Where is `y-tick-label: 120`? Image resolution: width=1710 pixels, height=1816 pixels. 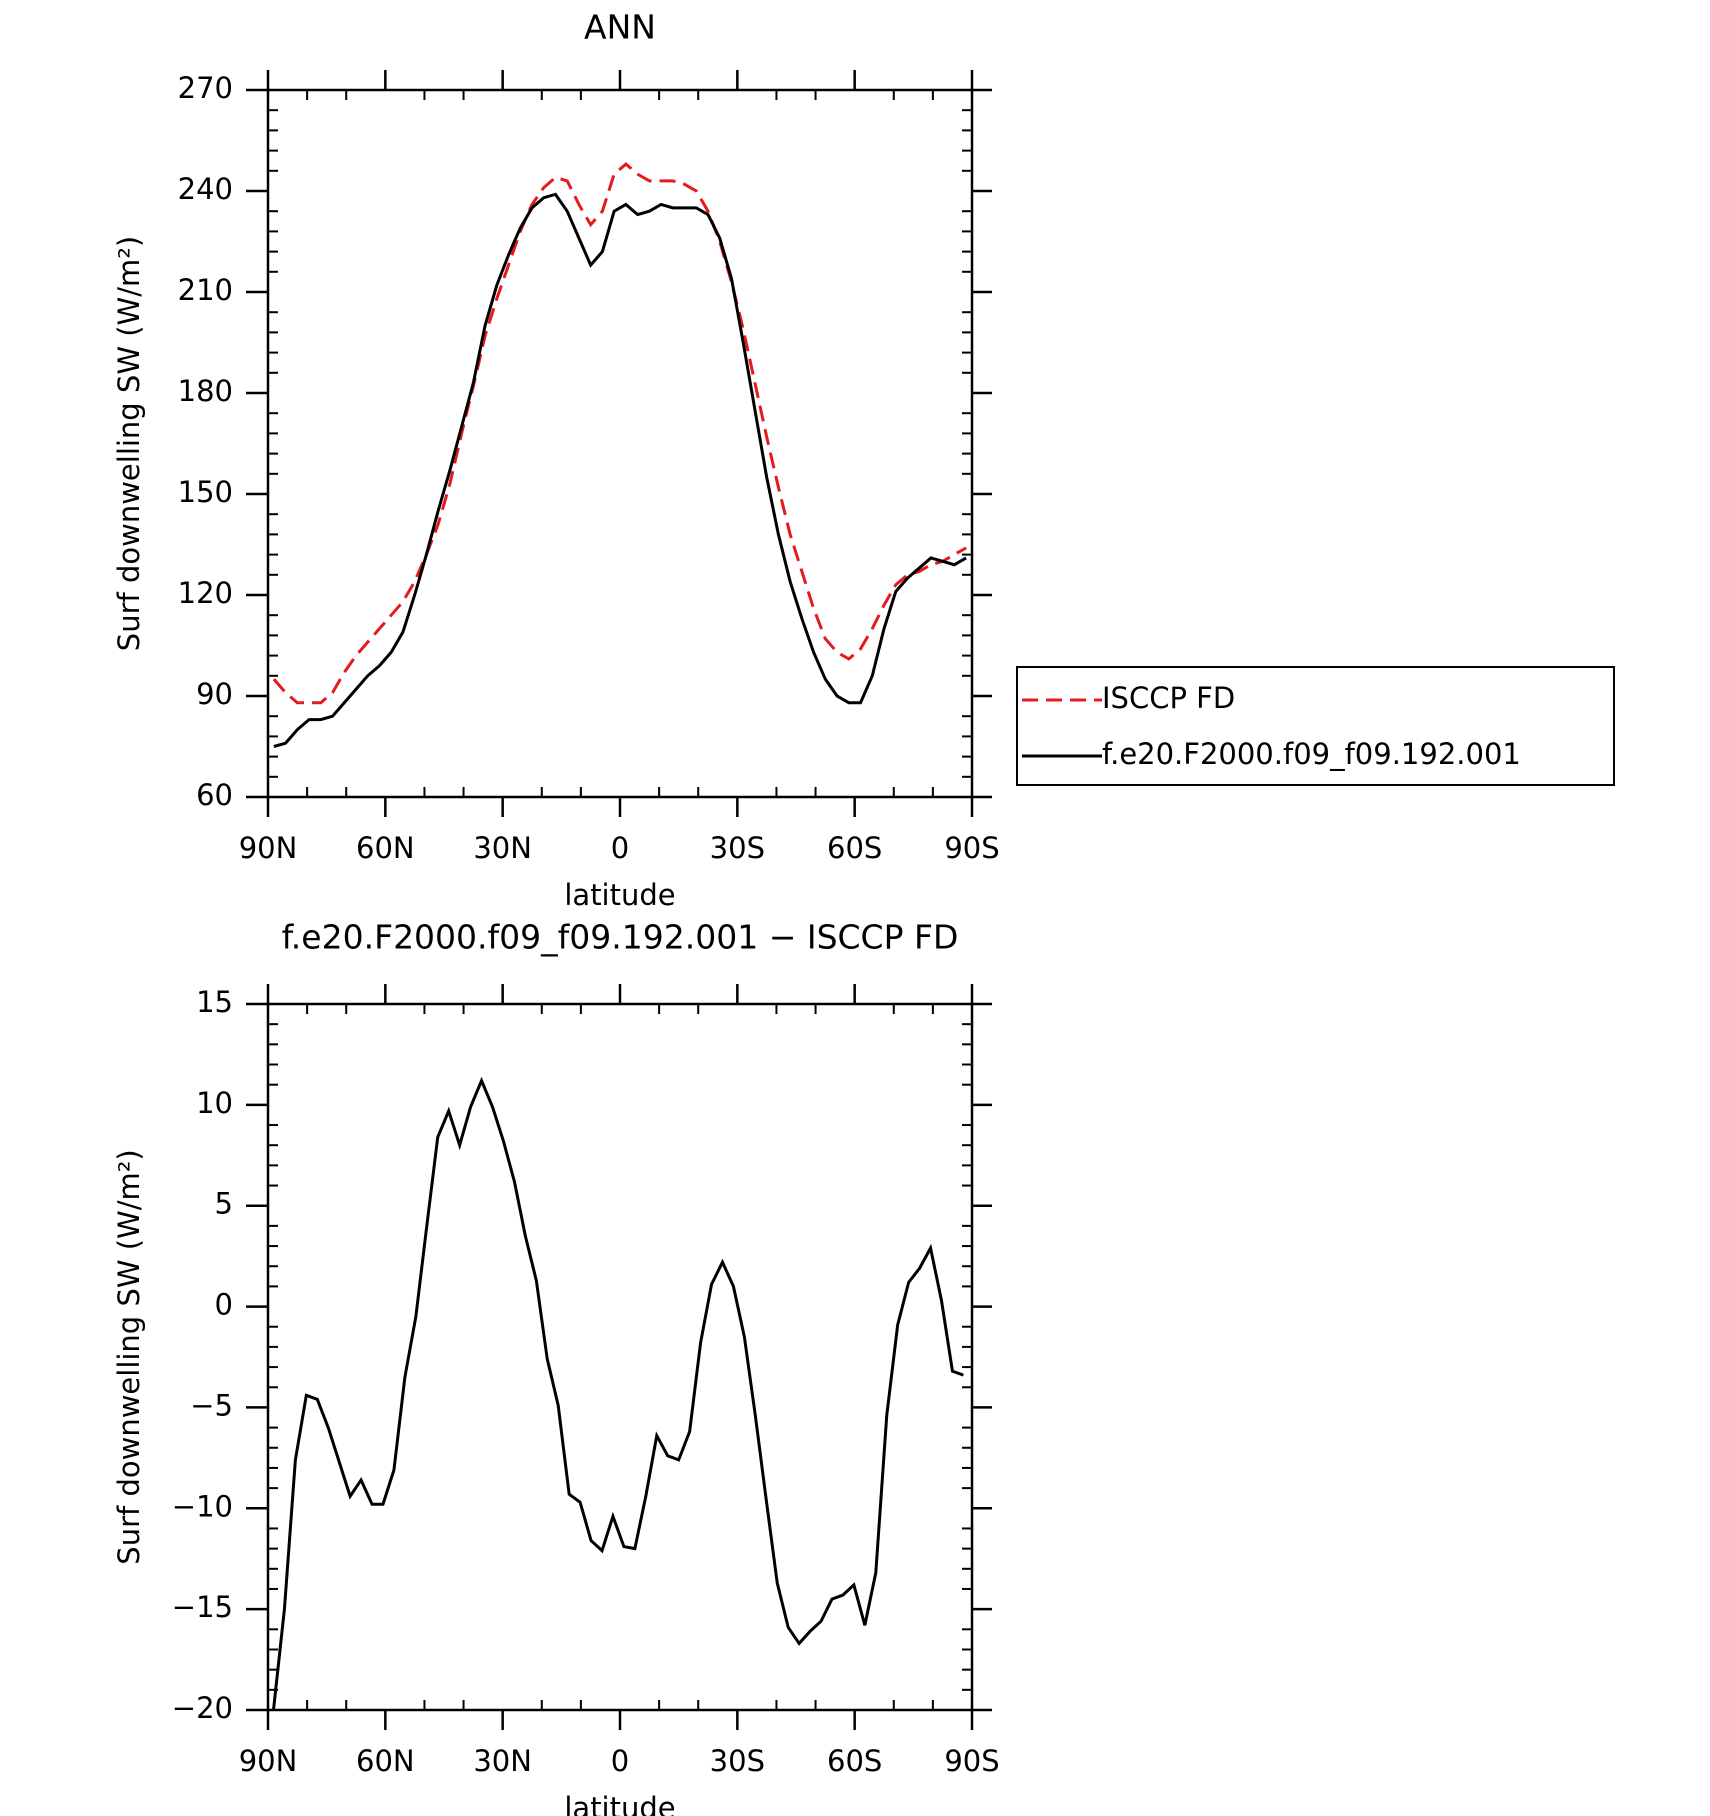 y-tick-label: 120 is located at coordinates (205, 593).